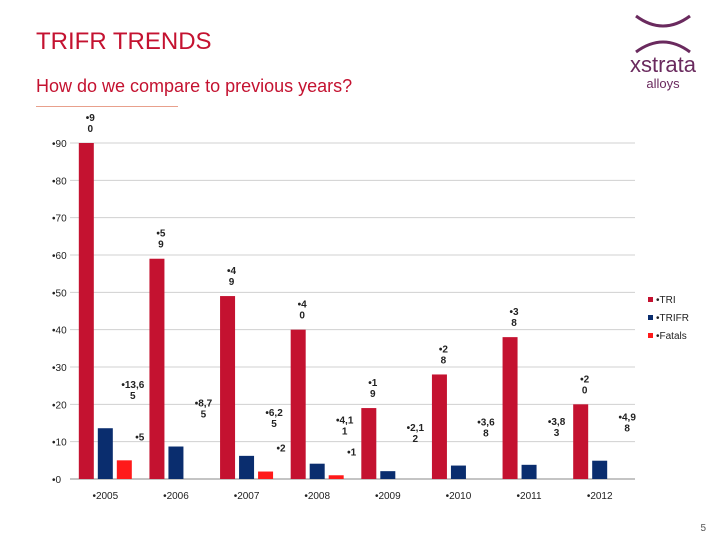 The width and height of the screenshot is (720, 540). I want to click on x-tick-label: •2008, so click(317, 496).